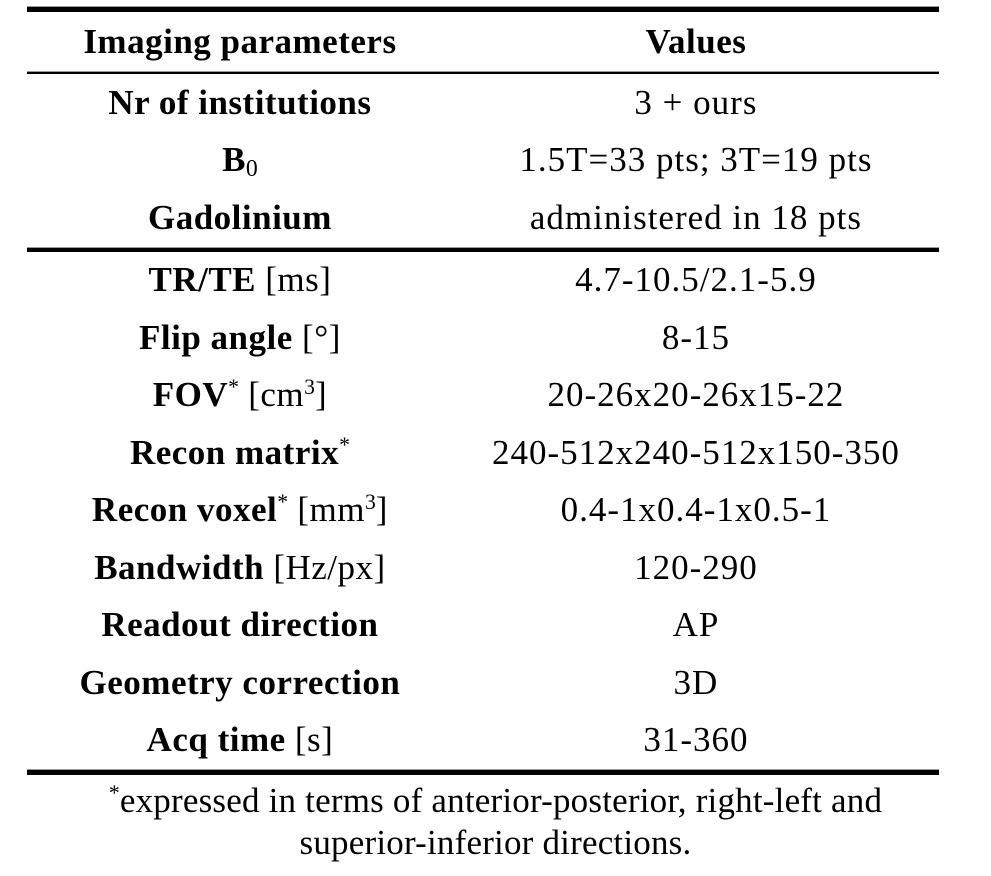  What do you see at coordinates (483, 453) in the screenshot?
I see `table-row: Recon matrix* 240-512x240-512x150-350` at bounding box center [483, 453].